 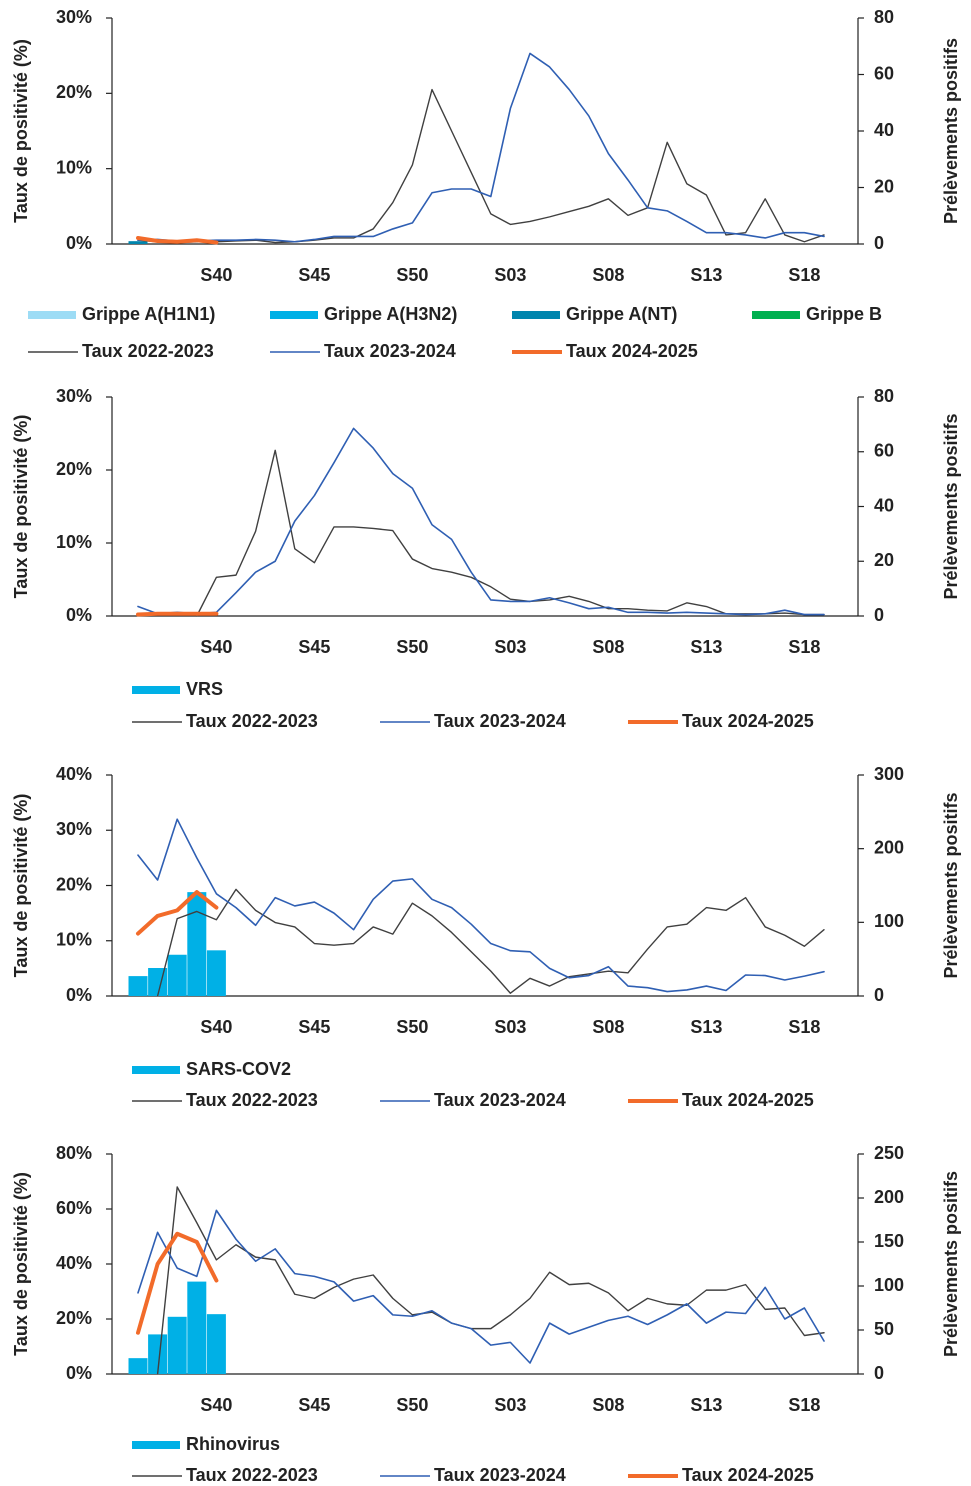 I want to click on y2-tick-label: 200, so click(x=889, y=847).